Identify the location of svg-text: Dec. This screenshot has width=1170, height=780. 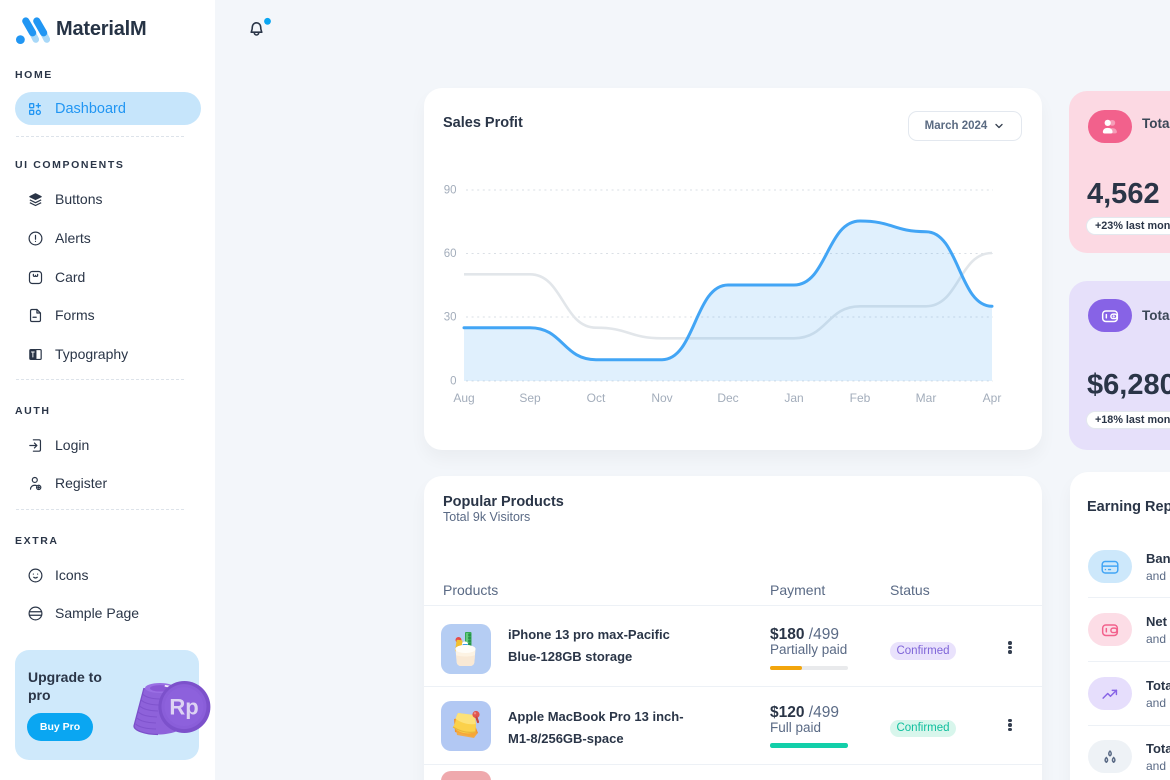
(727, 398).